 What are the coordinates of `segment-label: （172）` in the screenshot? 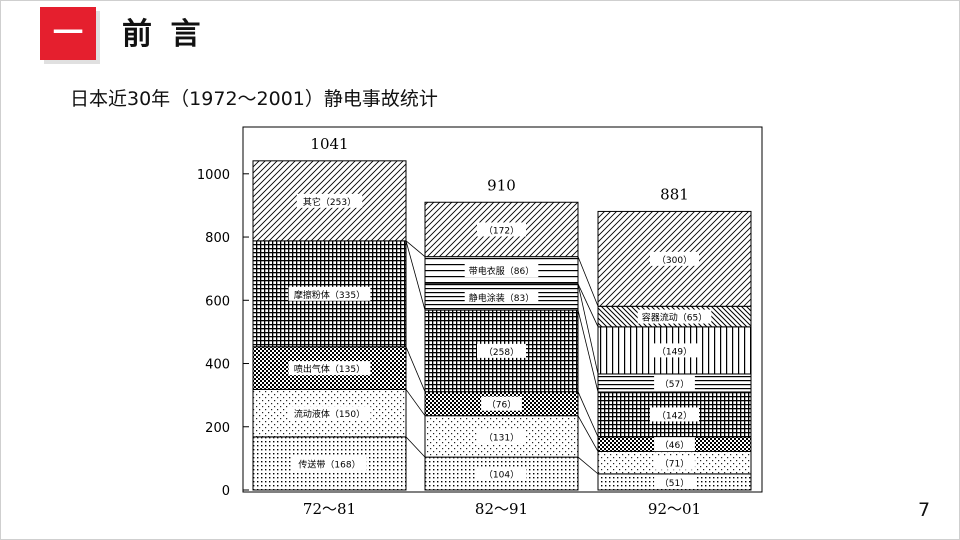 It's located at (501, 230).